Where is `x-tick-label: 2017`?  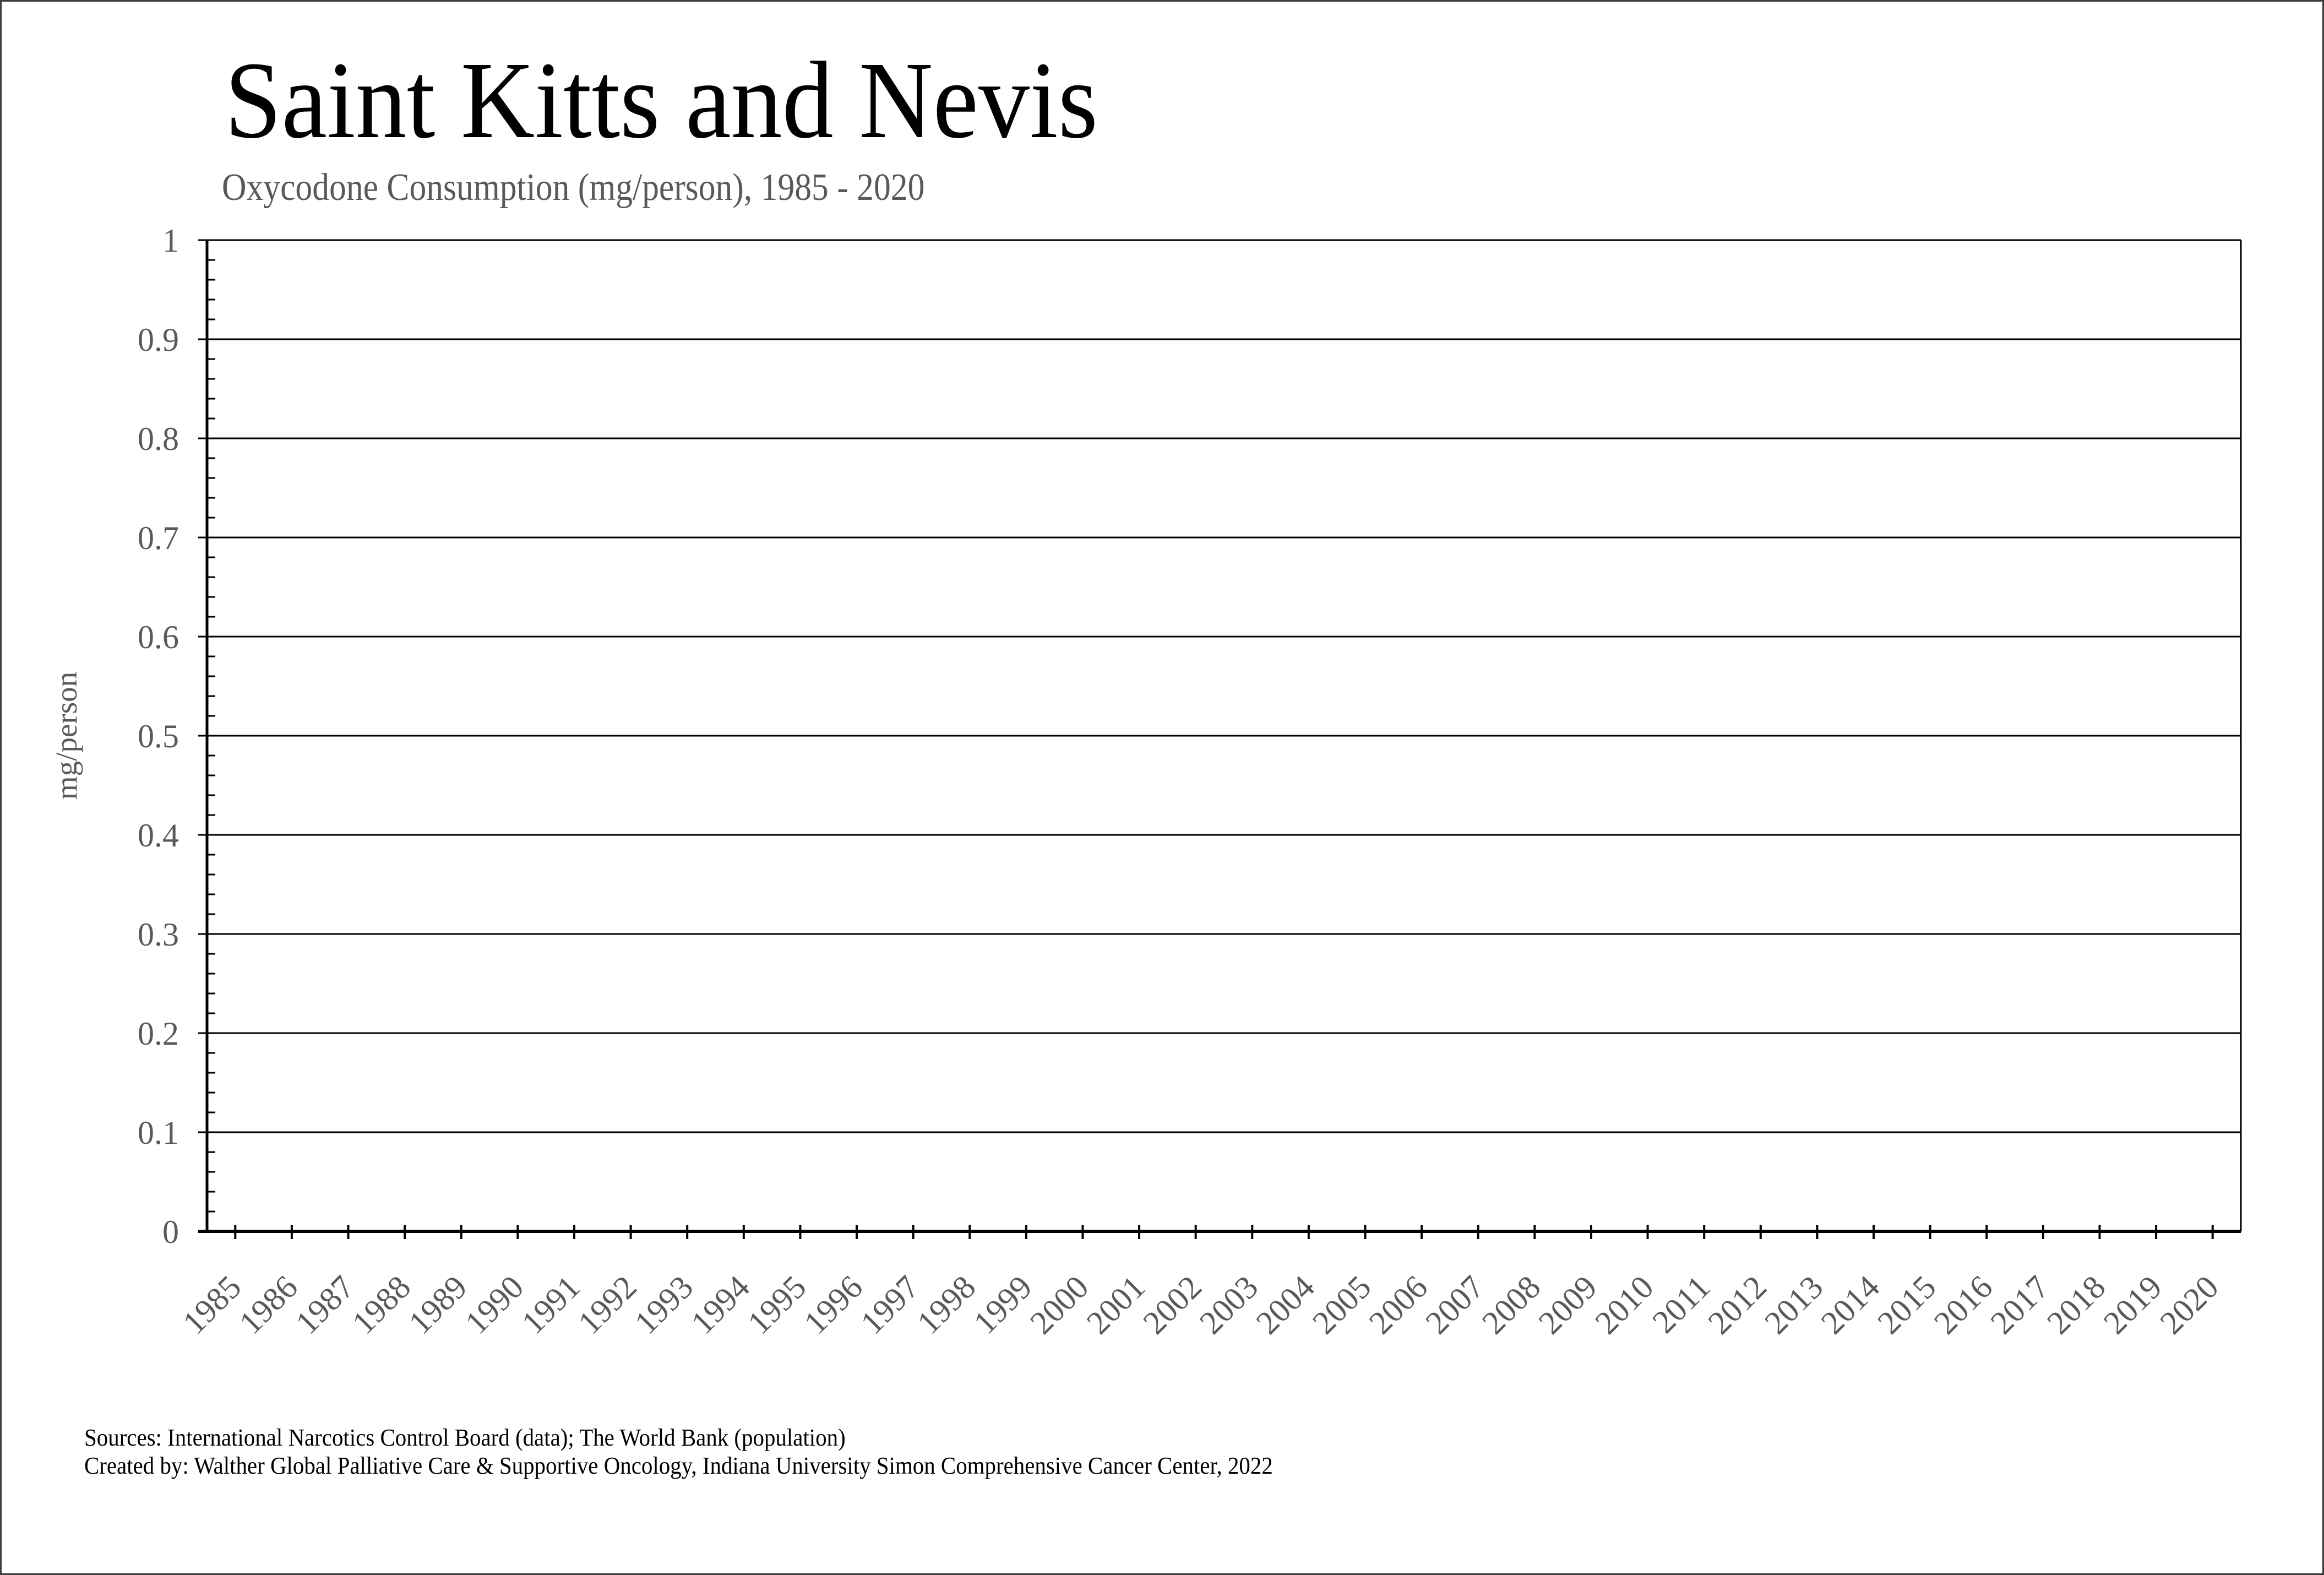 x-tick-label: 2017 is located at coordinates (2020, 1305).